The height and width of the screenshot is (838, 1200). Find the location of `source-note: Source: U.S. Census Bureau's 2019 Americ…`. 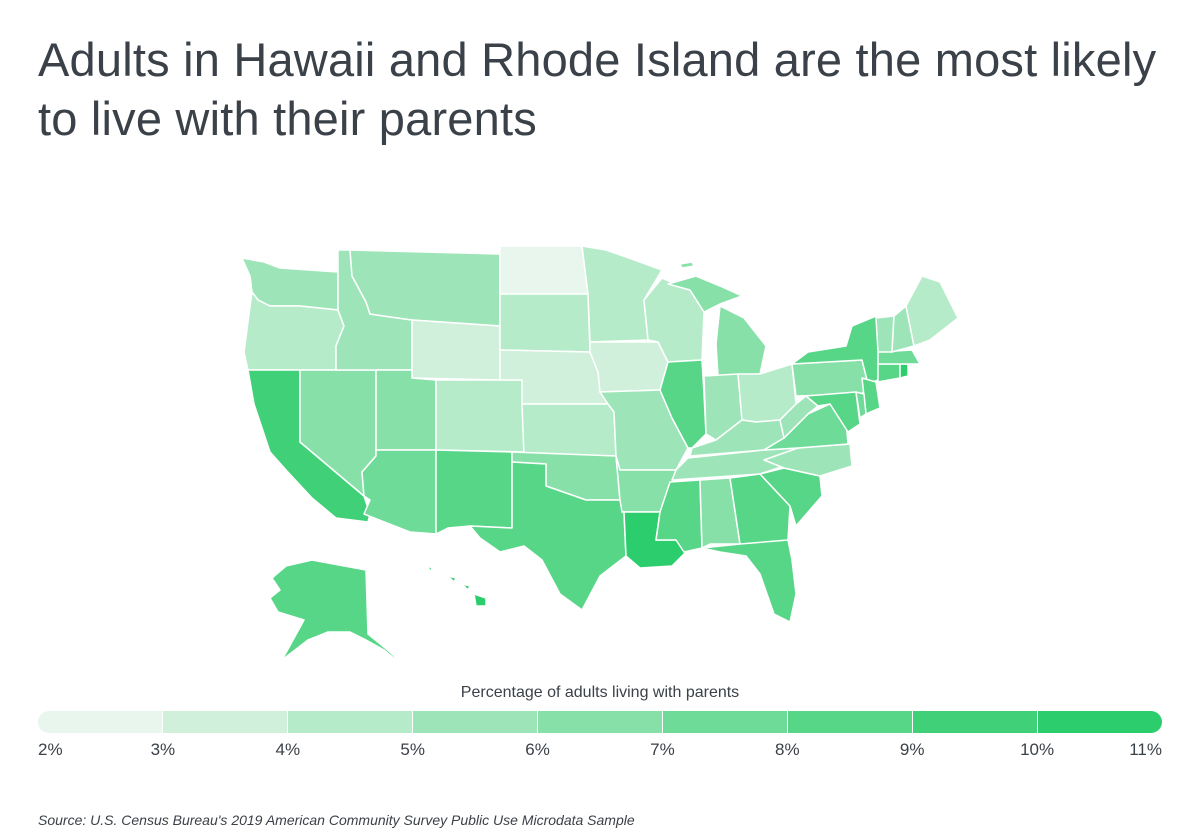

source-note: Source: U.S. Census Bureau's 2019 Americ… is located at coordinates (336, 820).